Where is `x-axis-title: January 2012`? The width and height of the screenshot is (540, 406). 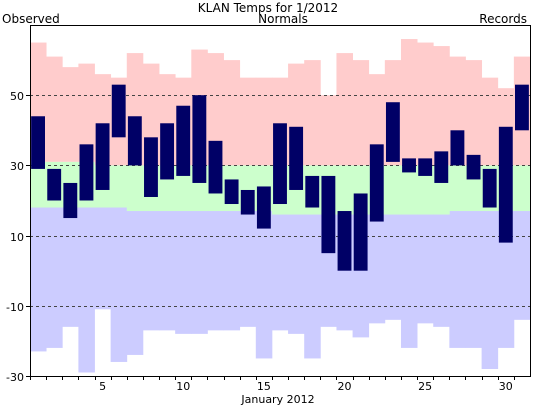
x-axis-title: January 2012 is located at coordinates (277, 399).